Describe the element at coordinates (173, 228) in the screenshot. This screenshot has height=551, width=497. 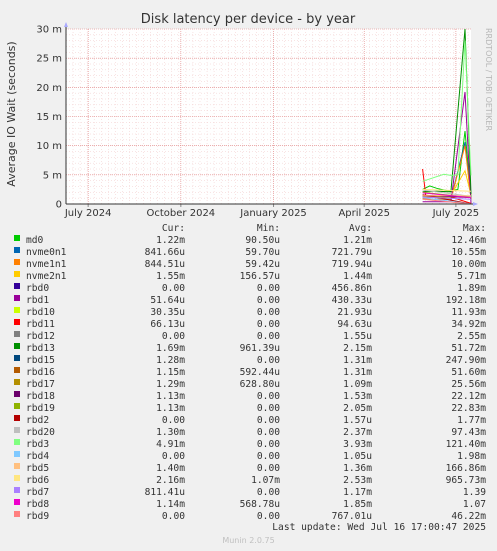
I see `legend-header-cur: Cur:` at that location.